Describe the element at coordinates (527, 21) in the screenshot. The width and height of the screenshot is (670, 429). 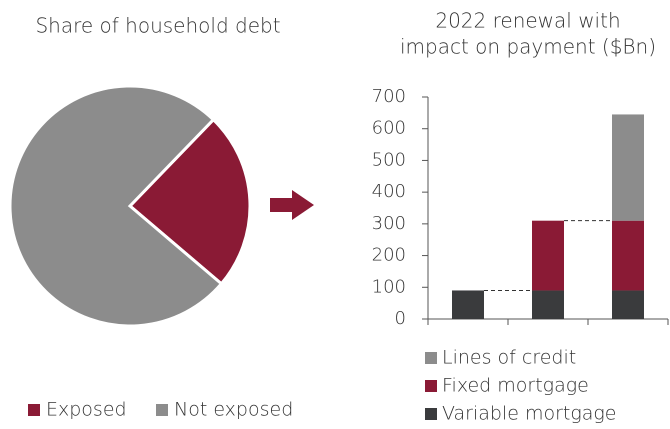
I see `chart-title: 2022 renewal with` at that location.